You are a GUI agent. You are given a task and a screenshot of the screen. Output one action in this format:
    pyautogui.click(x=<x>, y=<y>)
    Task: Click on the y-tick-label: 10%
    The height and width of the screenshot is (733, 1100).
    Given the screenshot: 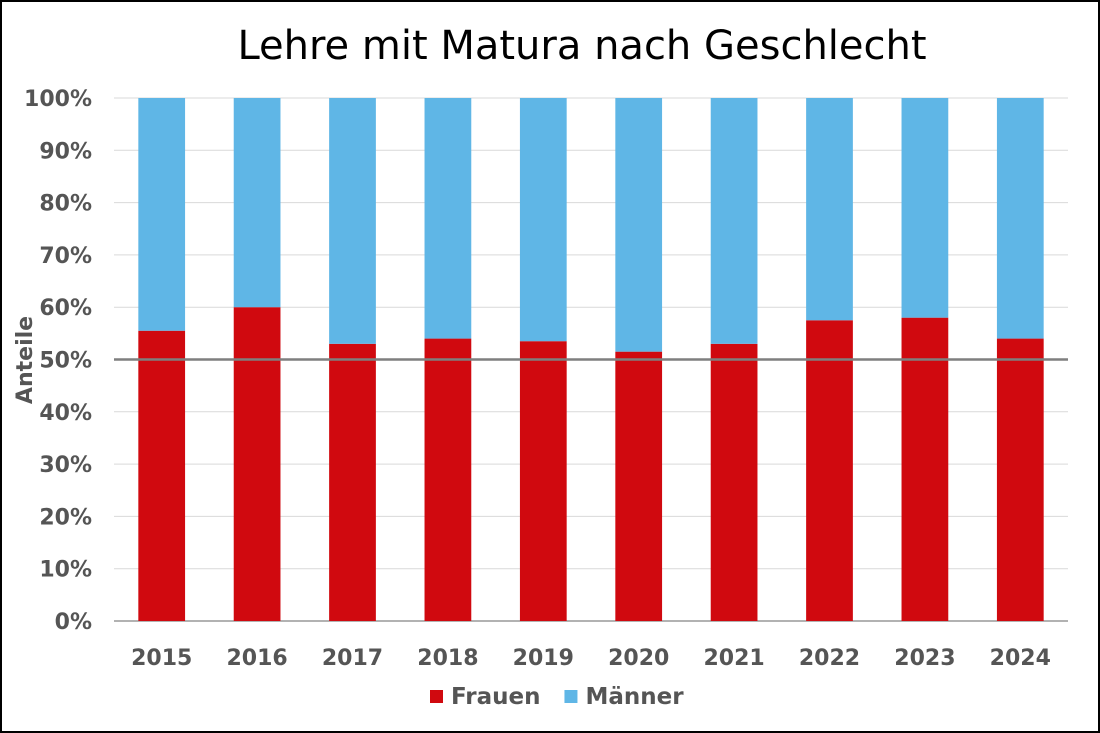 What is the action you would take?
    pyautogui.click(x=65, y=570)
    